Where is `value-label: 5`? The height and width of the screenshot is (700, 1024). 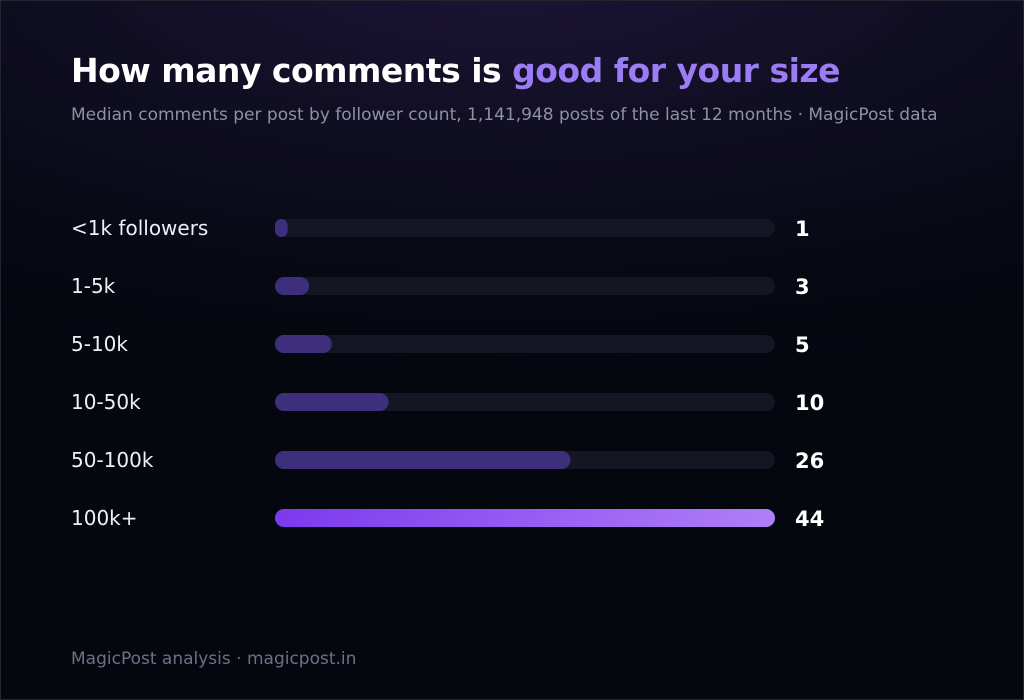
value-label: 5 is located at coordinates (802, 345).